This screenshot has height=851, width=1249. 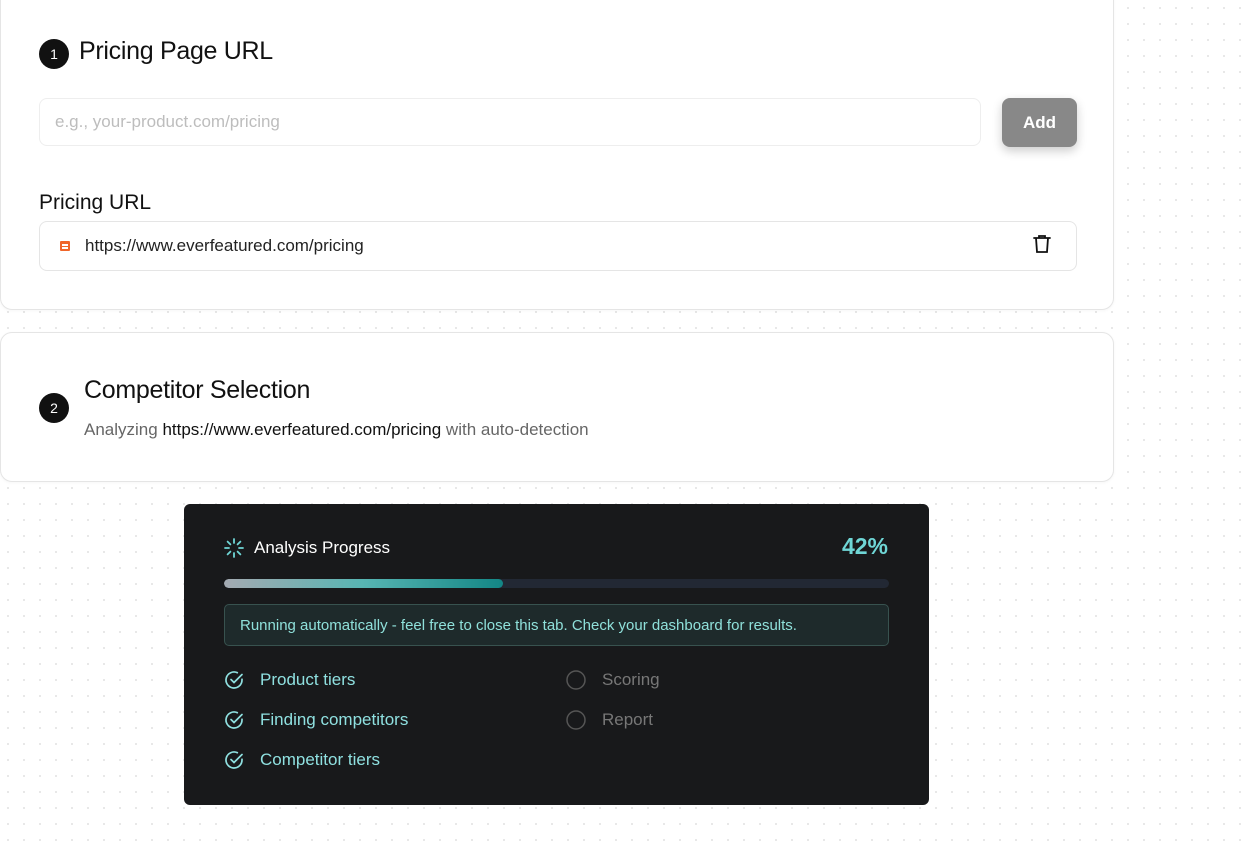 I want to click on step-number-badge: 1, so click(x=54, y=54).